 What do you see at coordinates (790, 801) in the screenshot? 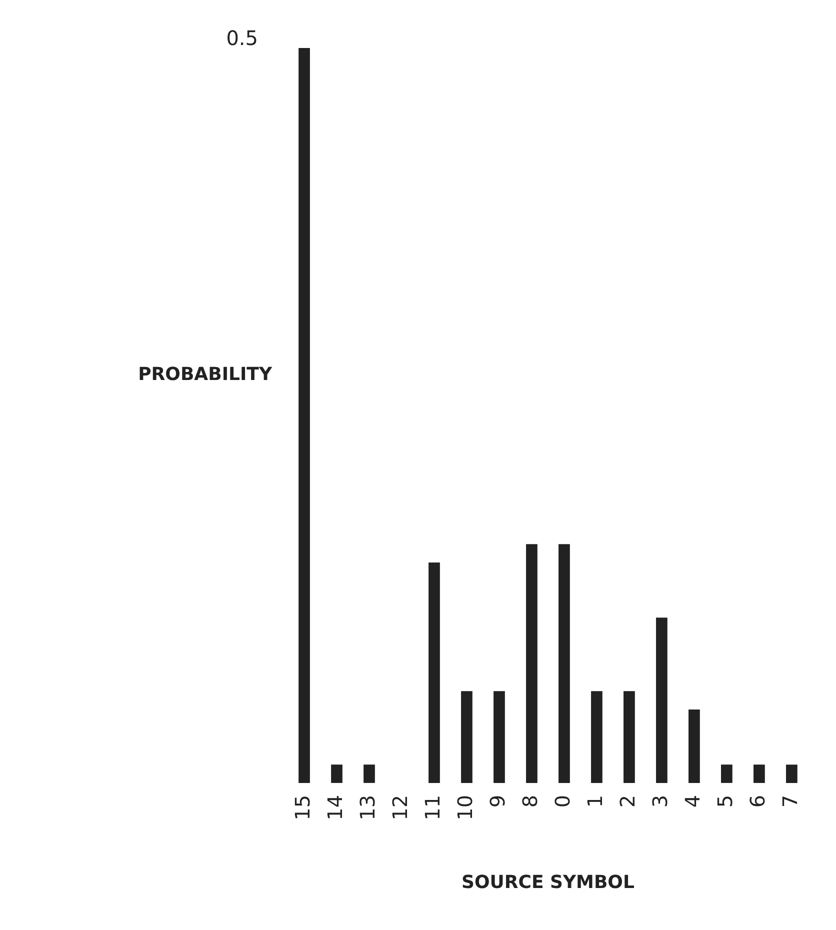
I see `x-tick-label: 7` at bounding box center [790, 801].